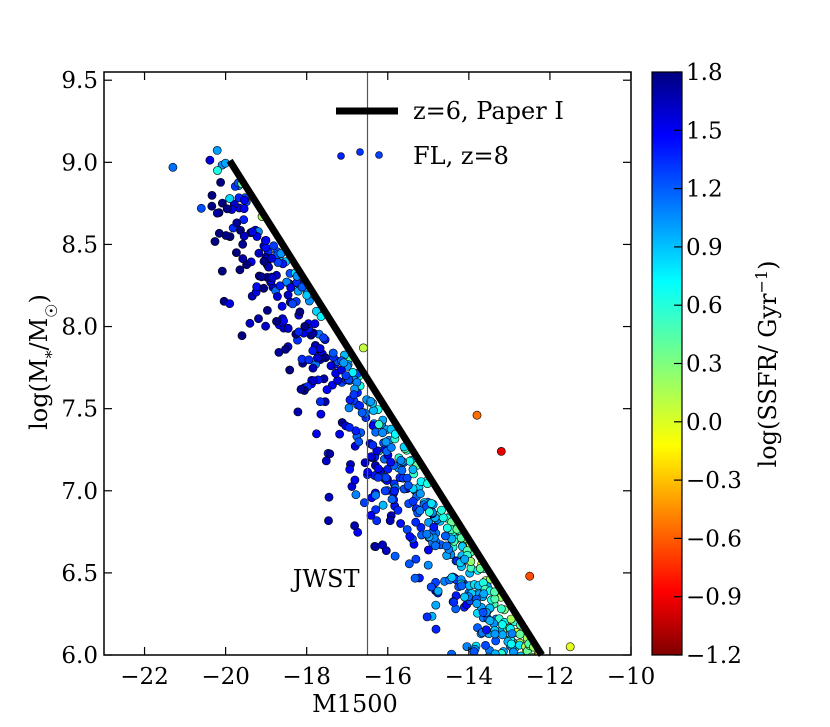 This screenshot has width=830, height=727. I want to click on y-tick-label: 9.5, so click(79, 81).